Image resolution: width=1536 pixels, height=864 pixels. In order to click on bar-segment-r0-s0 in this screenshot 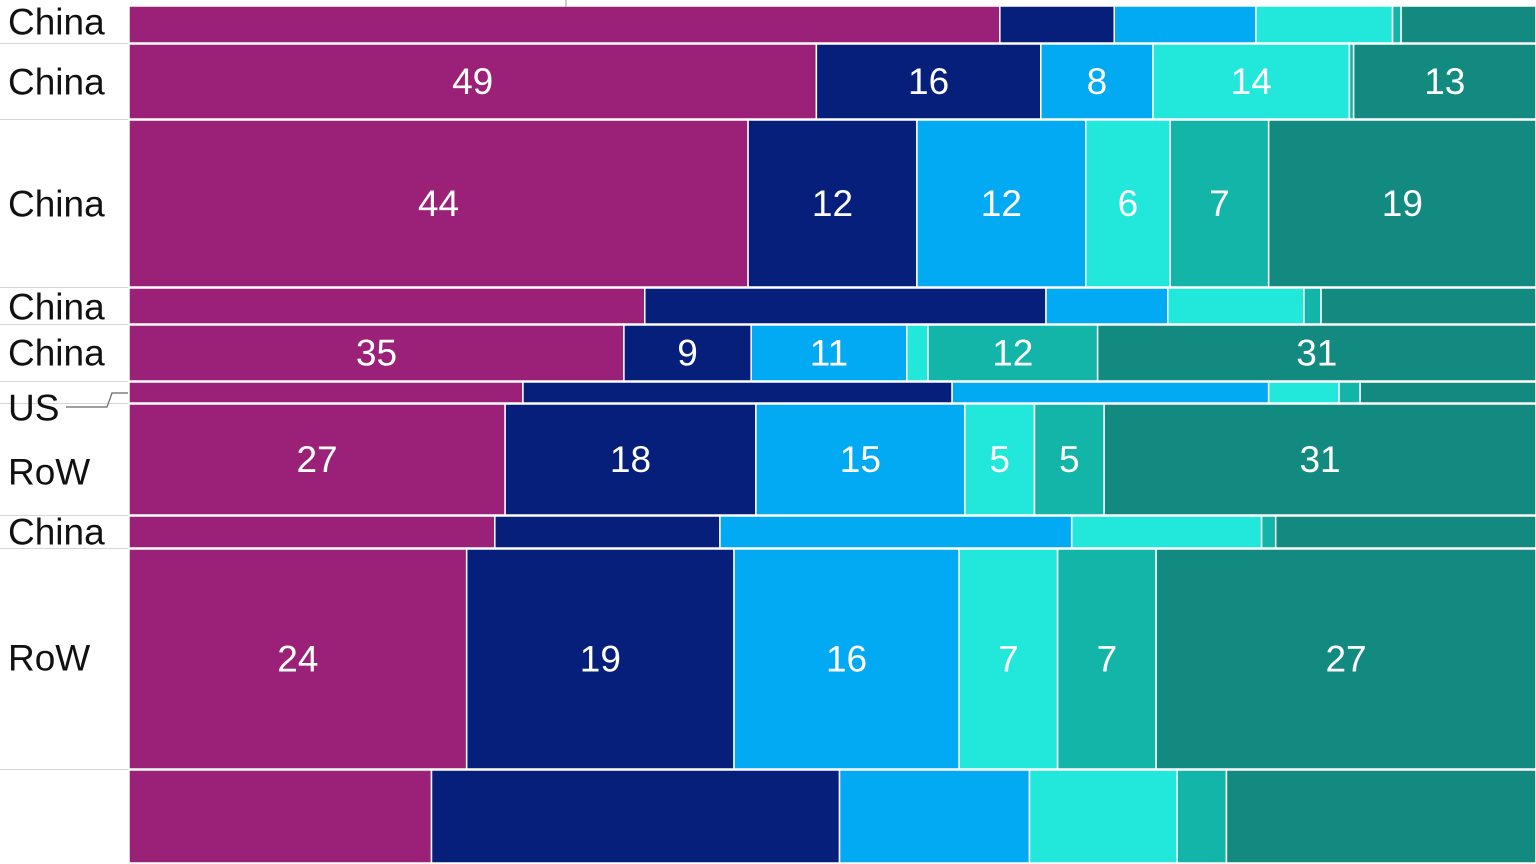, I will do `click(564, 24)`.